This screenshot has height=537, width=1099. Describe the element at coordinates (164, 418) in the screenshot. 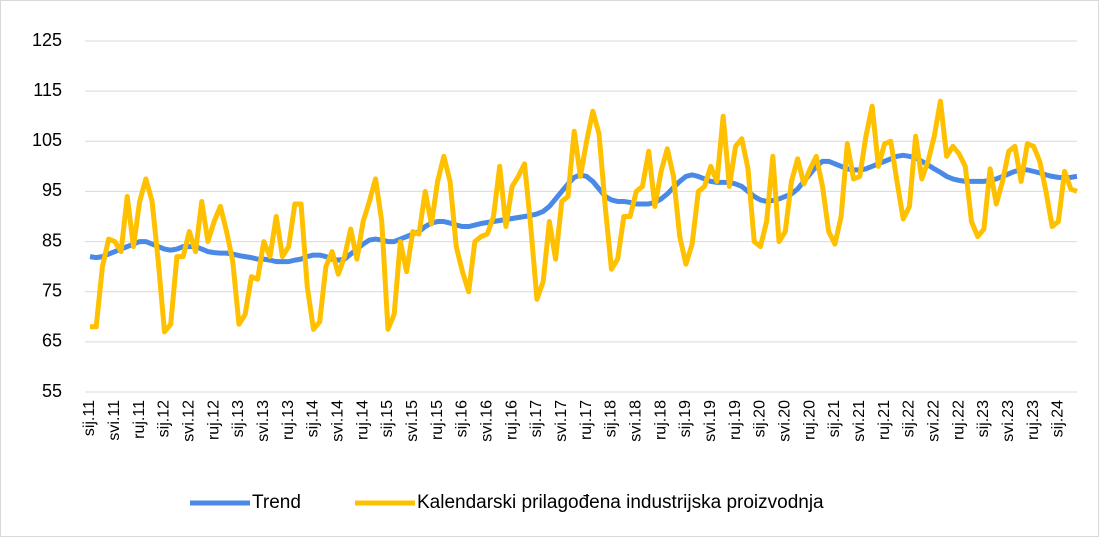

I see `x-tick-label: sij.12` at that location.